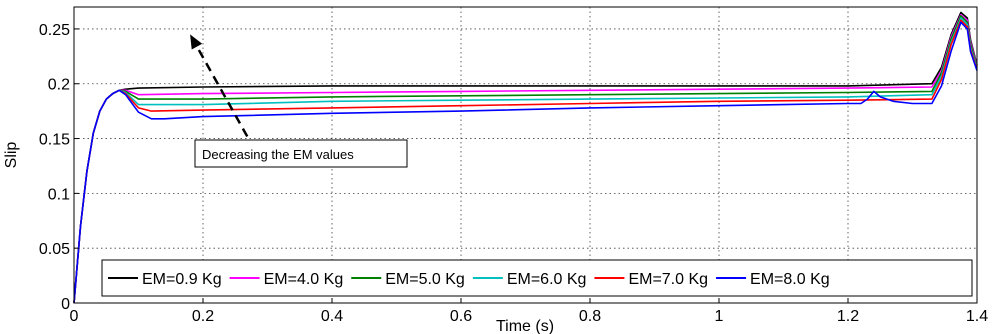  Describe the element at coordinates (719, 316) in the screenshot. I see `x-tick-label: 1` at that location.